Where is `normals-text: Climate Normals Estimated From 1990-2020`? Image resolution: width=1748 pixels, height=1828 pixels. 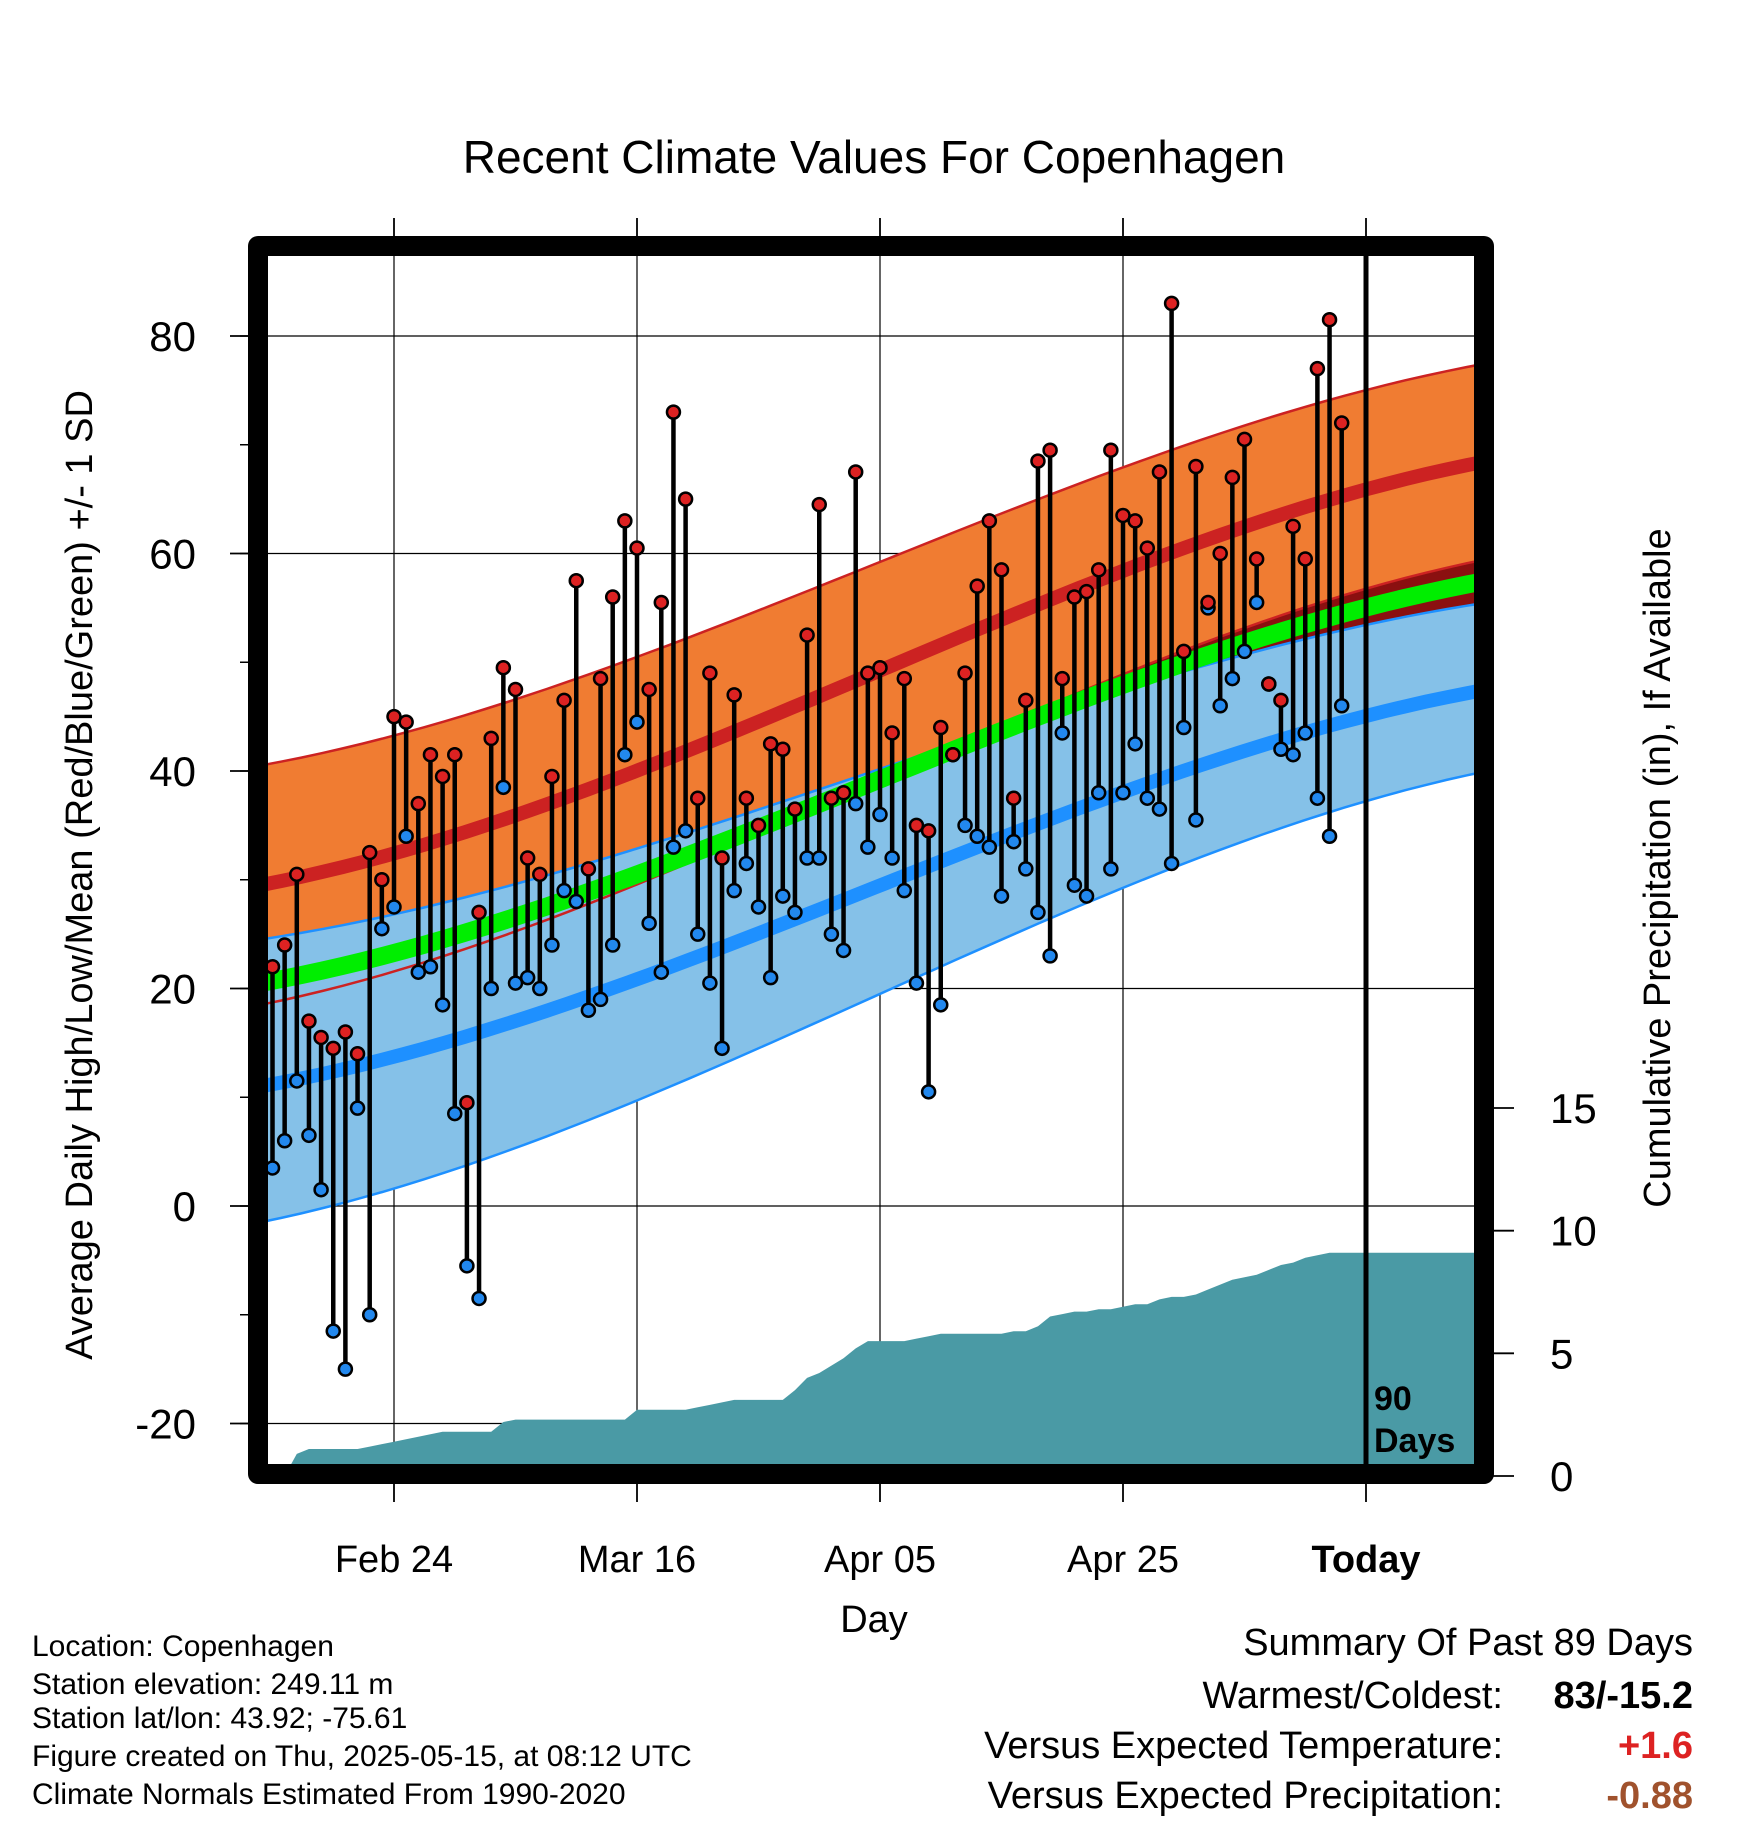
normals-text: Climate Normals Estimated From 1990-2020 is located at coordinates (329, 1794).